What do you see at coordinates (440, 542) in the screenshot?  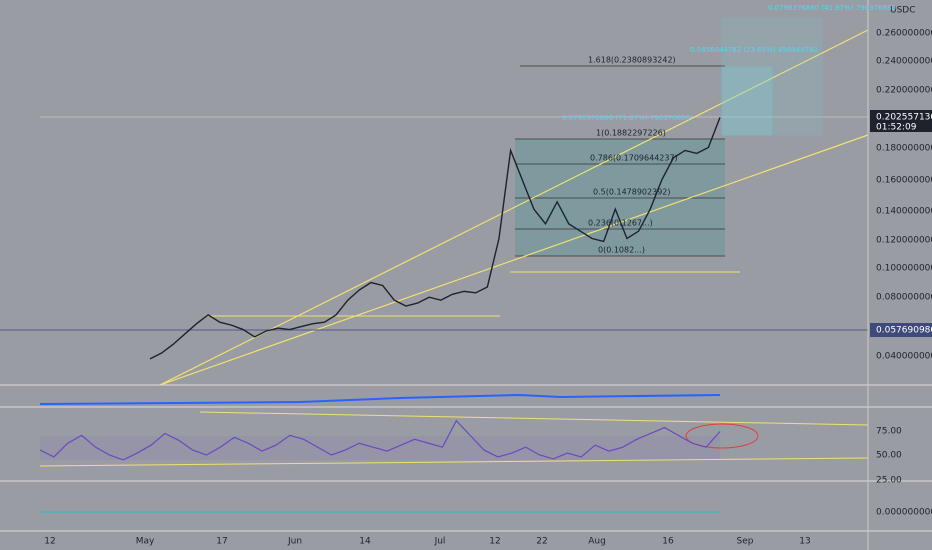 I see `time-tick: Jul` at bounding box center [440, 542].